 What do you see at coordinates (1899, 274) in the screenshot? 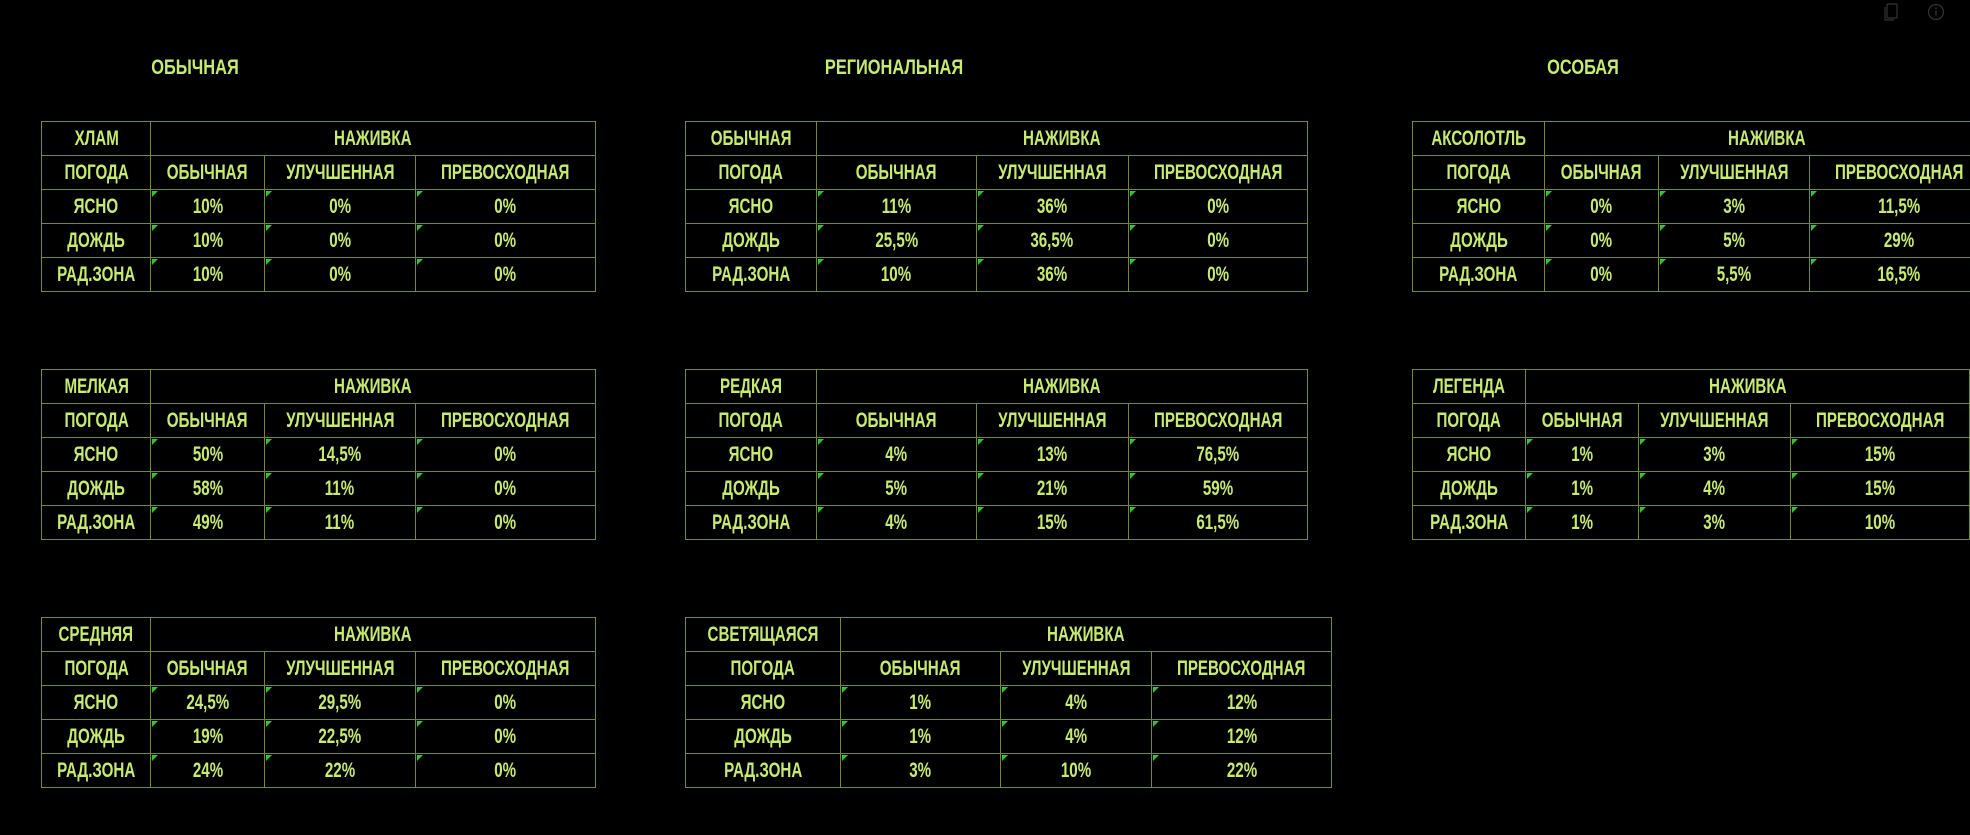
I see `chance-cell-text: 16,5%` at bounding box center [1899, 274].